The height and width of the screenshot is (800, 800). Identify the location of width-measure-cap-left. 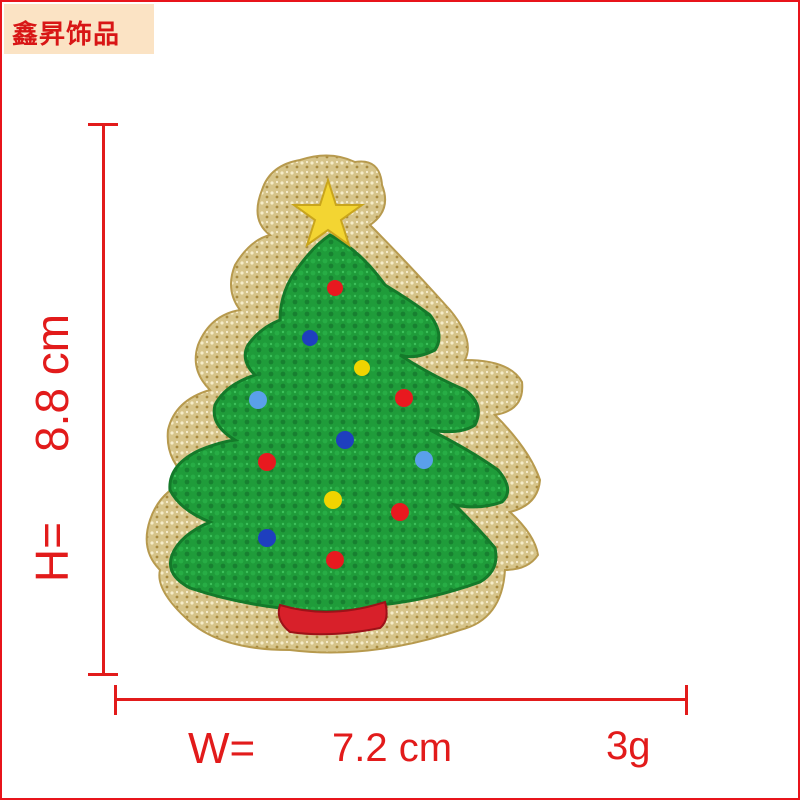
(115, 700).